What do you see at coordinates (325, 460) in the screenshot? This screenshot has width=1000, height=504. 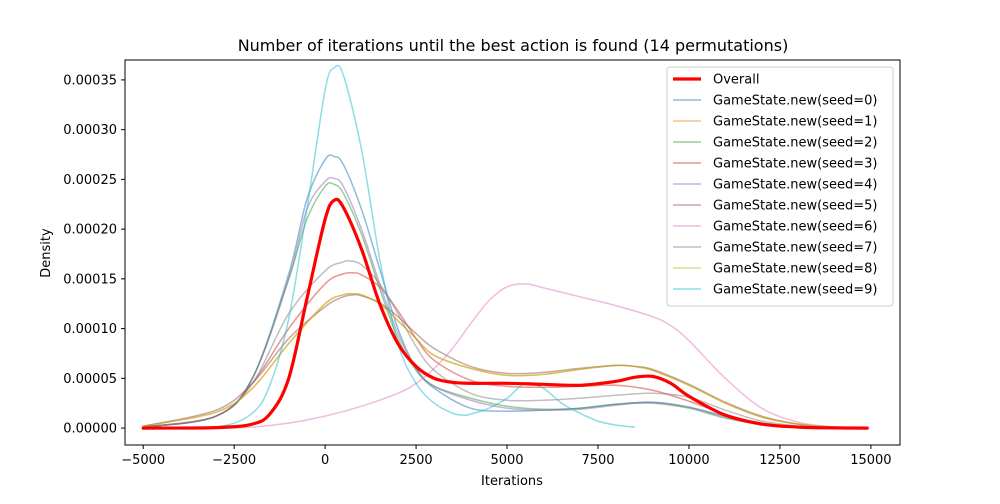 I see `x-tick-label: 0` at bounding box center [325, 460].